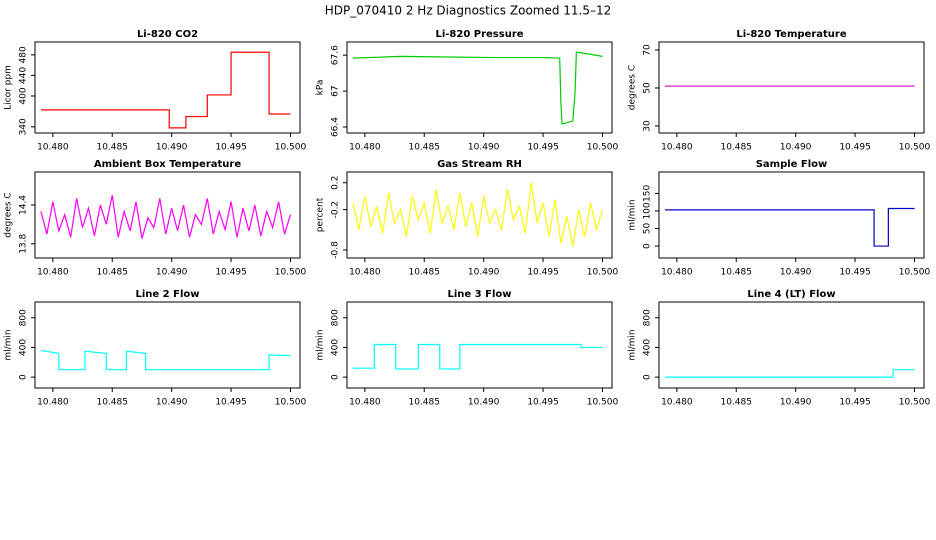 Image resolution: width=936 pixels, height=540 pixels. What do you see at coordinates (648, 50) in the screenshot?
I see `y-tick-label: 70` at bounding box center [648, 50].